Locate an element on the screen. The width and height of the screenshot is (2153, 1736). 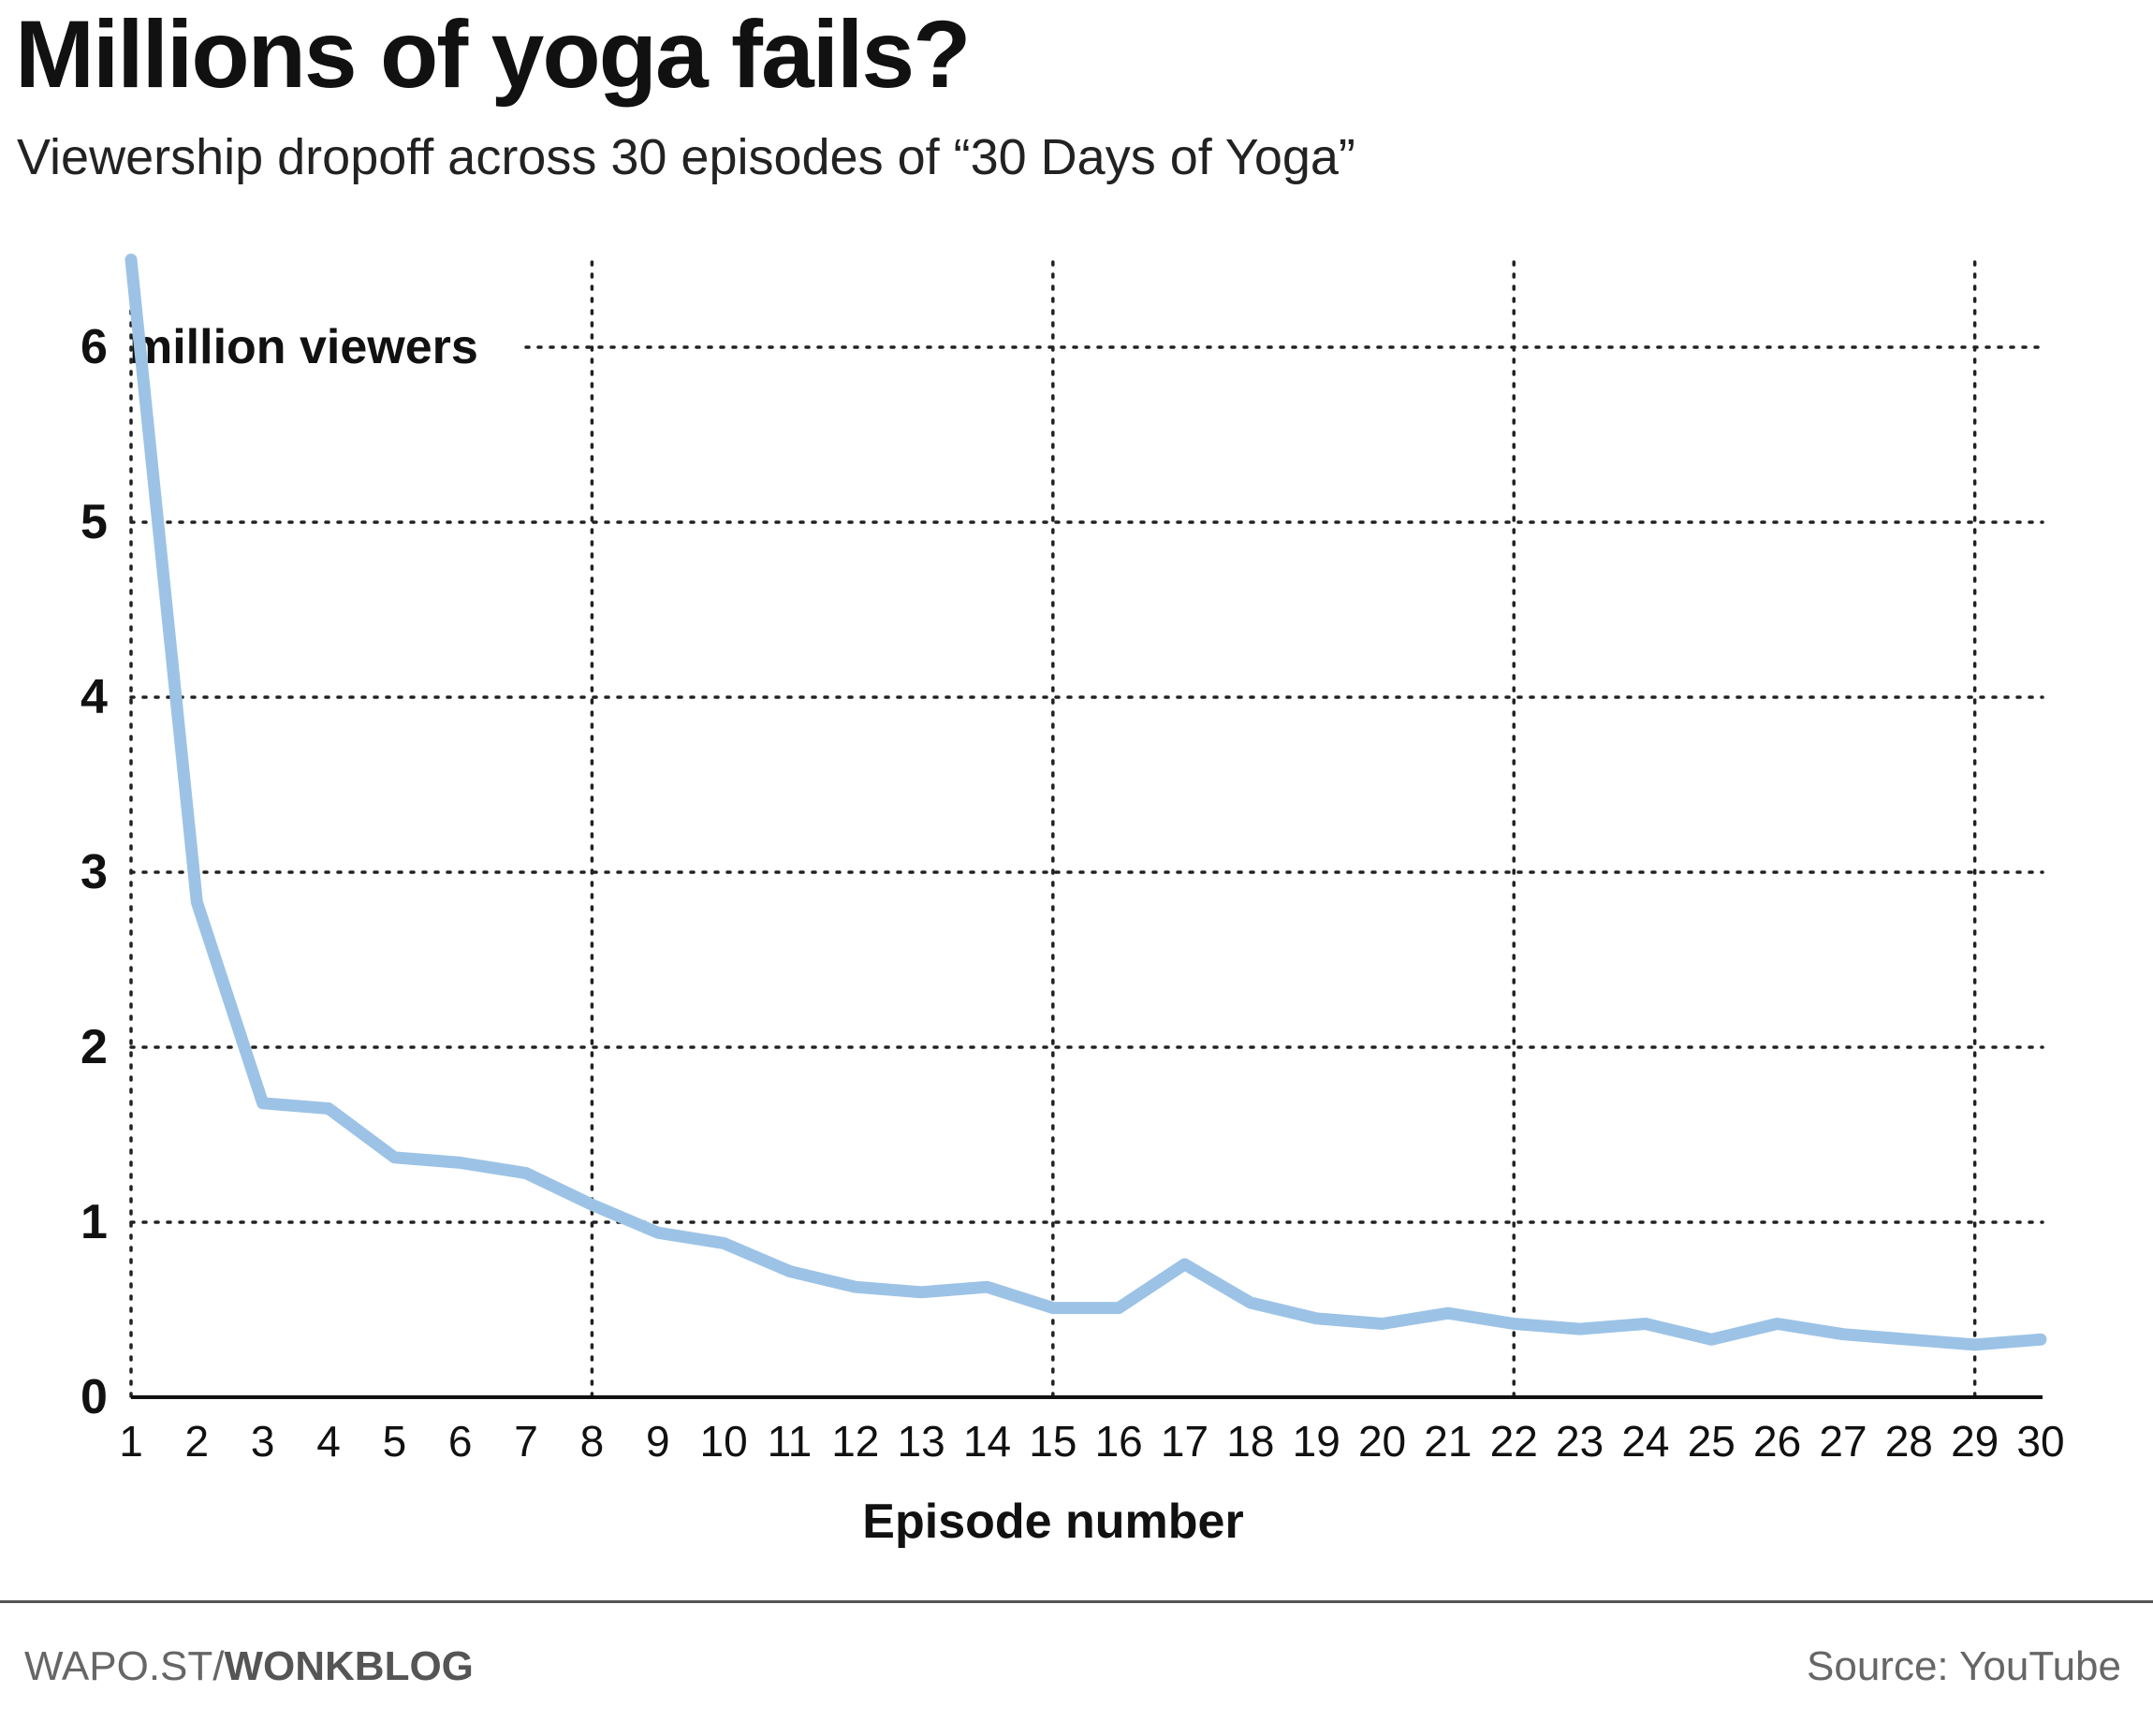
x-tick-label-23: 23 is located at coordinates (1580, 1441).